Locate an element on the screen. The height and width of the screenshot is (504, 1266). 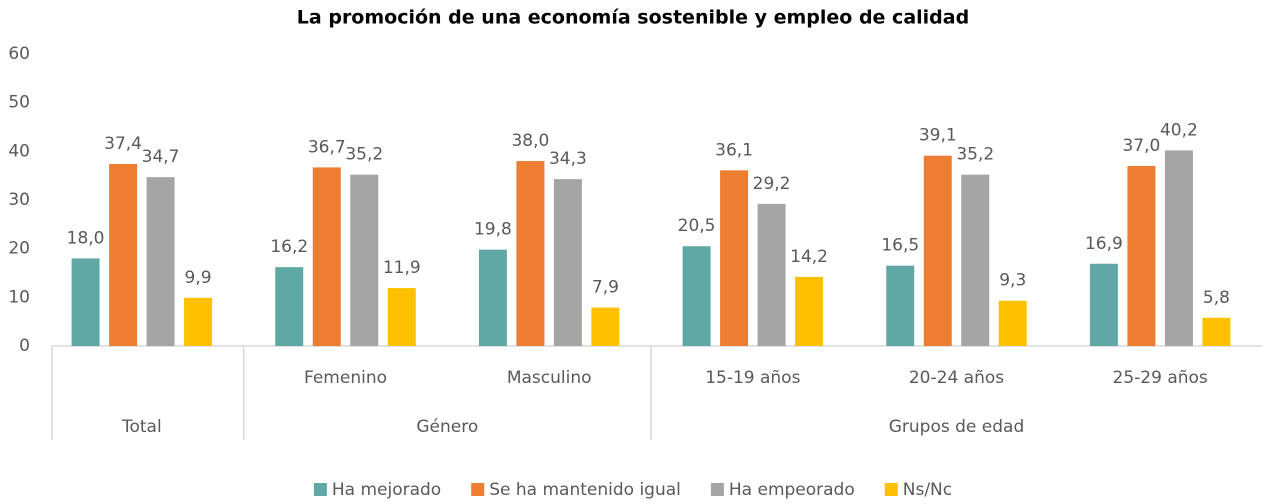
y-tick-label: 60 is located at coordinates (19, 54).